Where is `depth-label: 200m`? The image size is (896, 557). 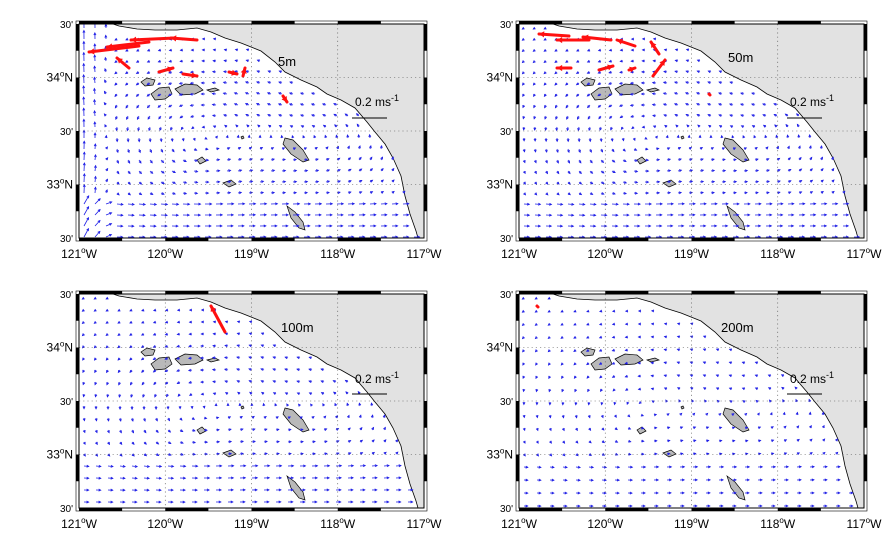
depth-label: 200m is located at coordinates (737, 327).